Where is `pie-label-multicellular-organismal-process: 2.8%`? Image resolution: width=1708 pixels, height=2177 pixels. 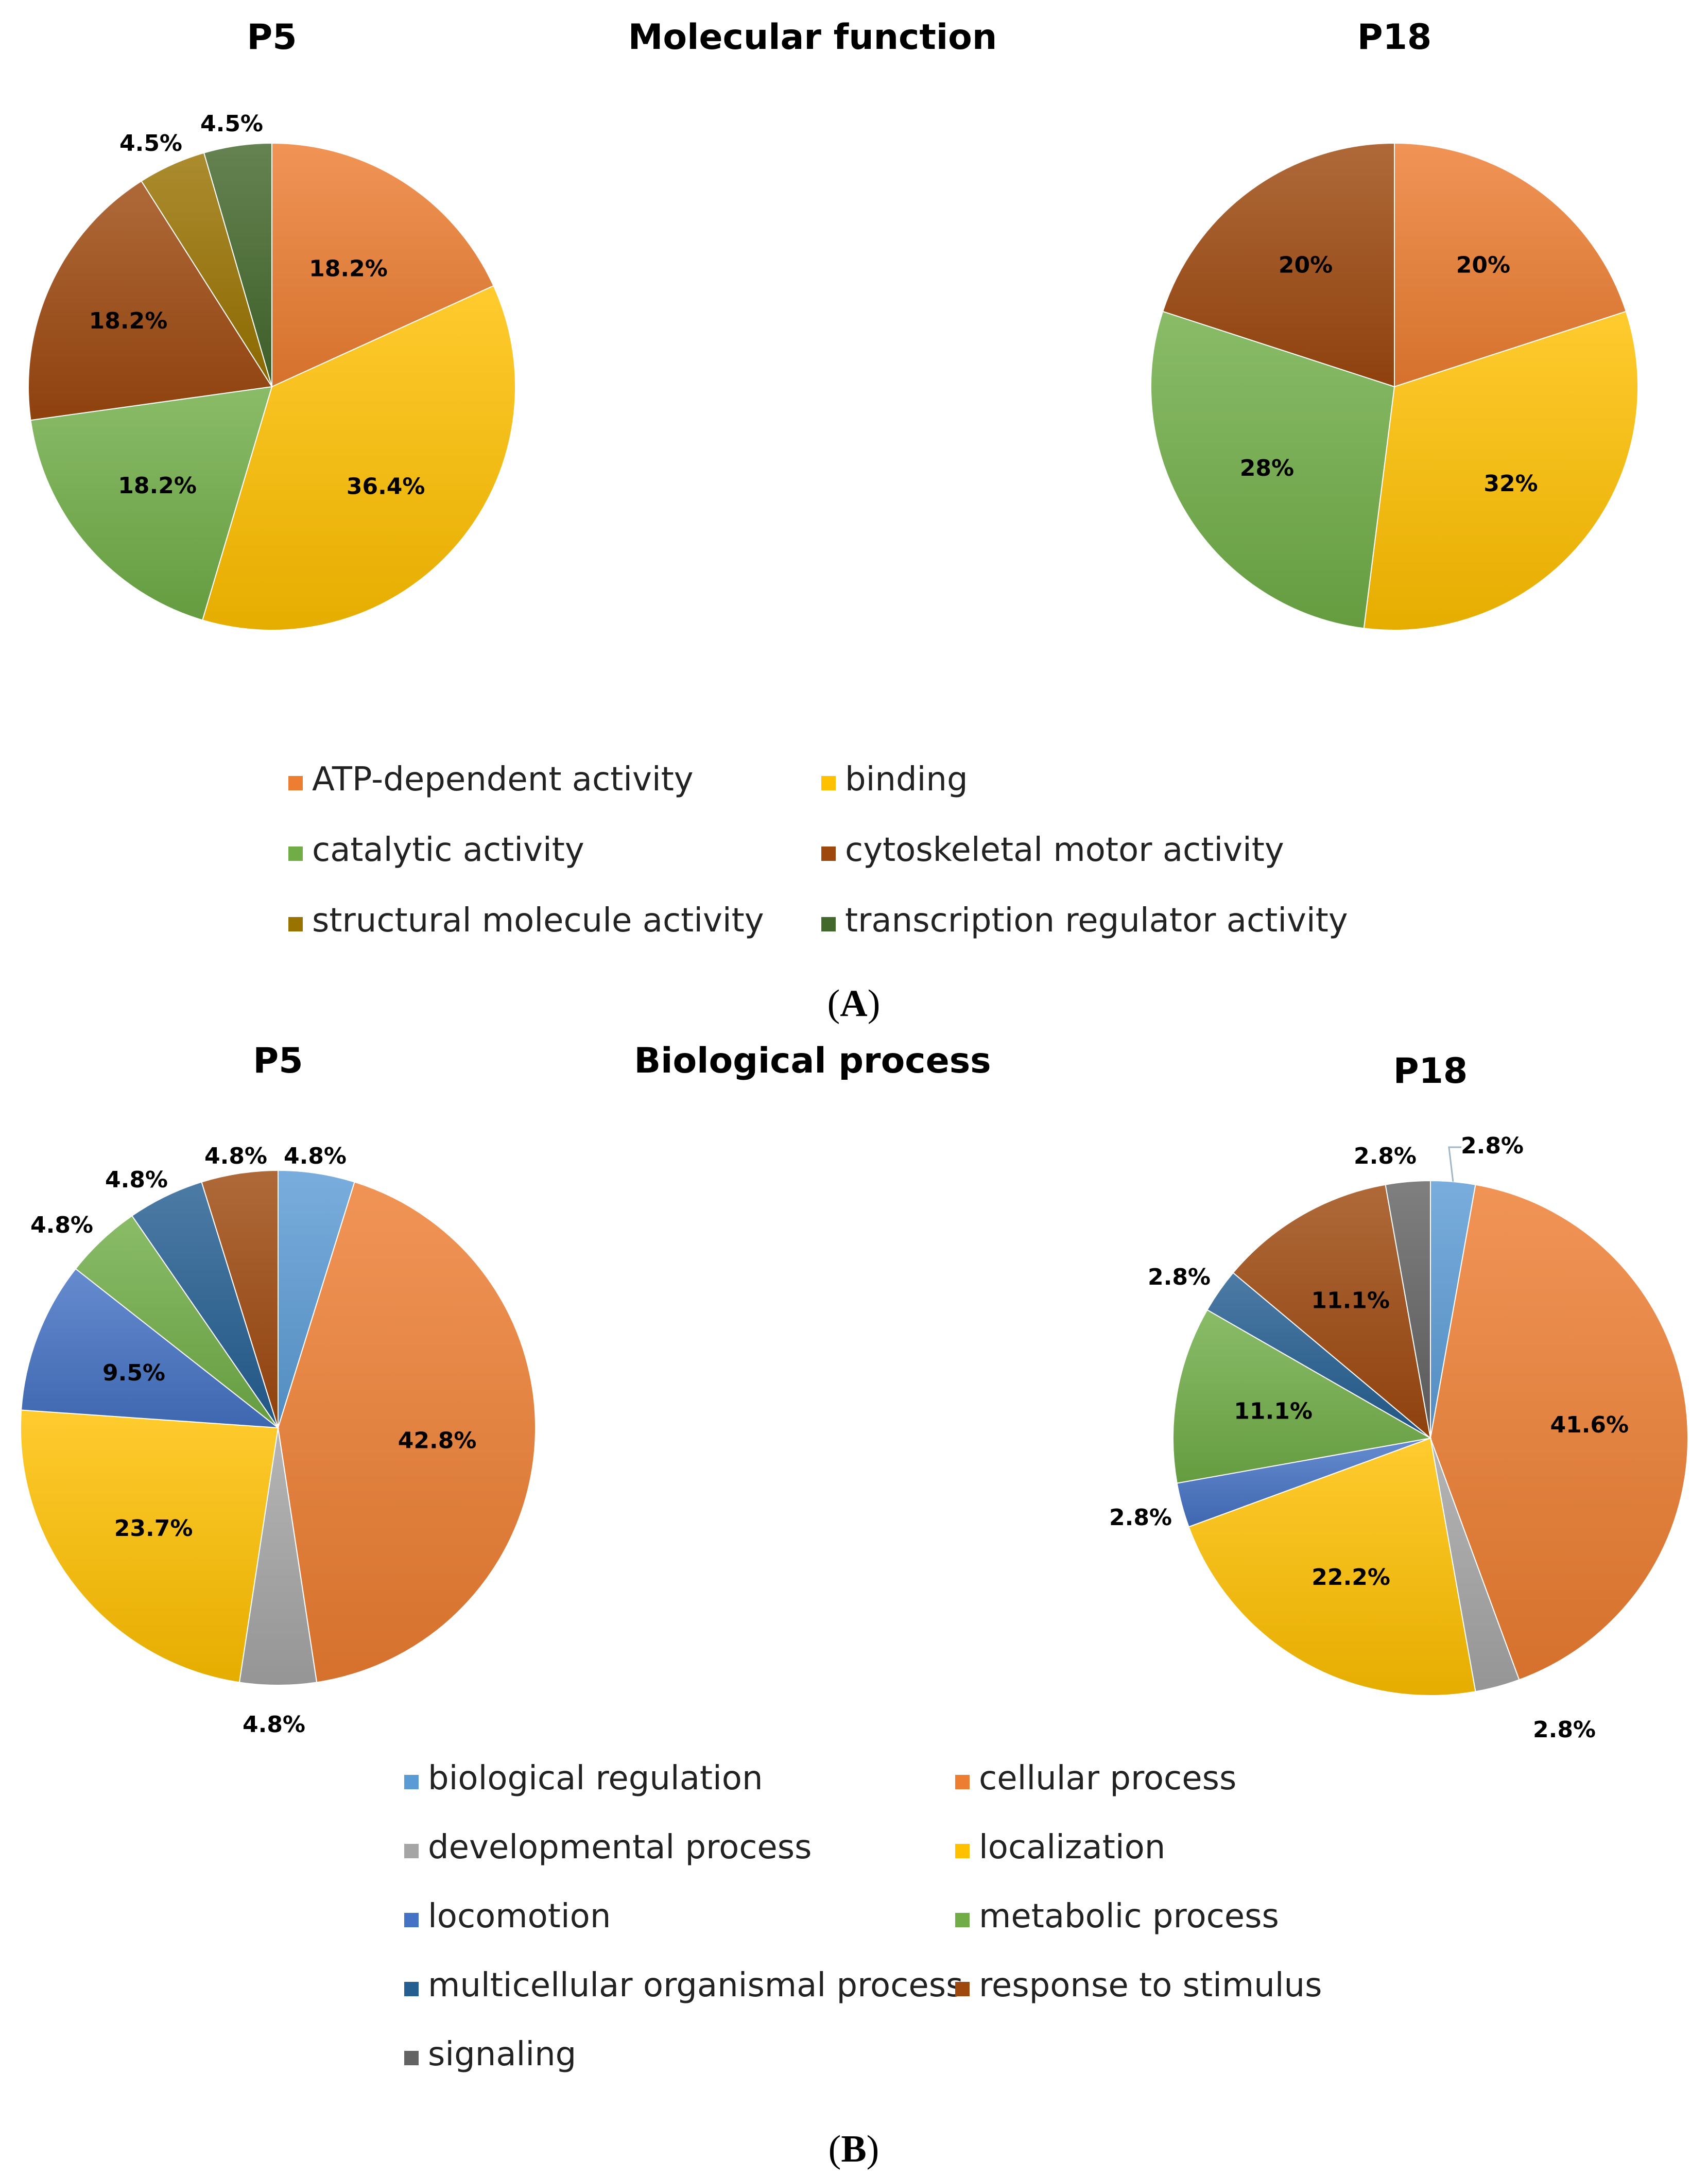 pie-label-multicellular-organismal-process: 2.8% is located at coordinates (1179, 1277).